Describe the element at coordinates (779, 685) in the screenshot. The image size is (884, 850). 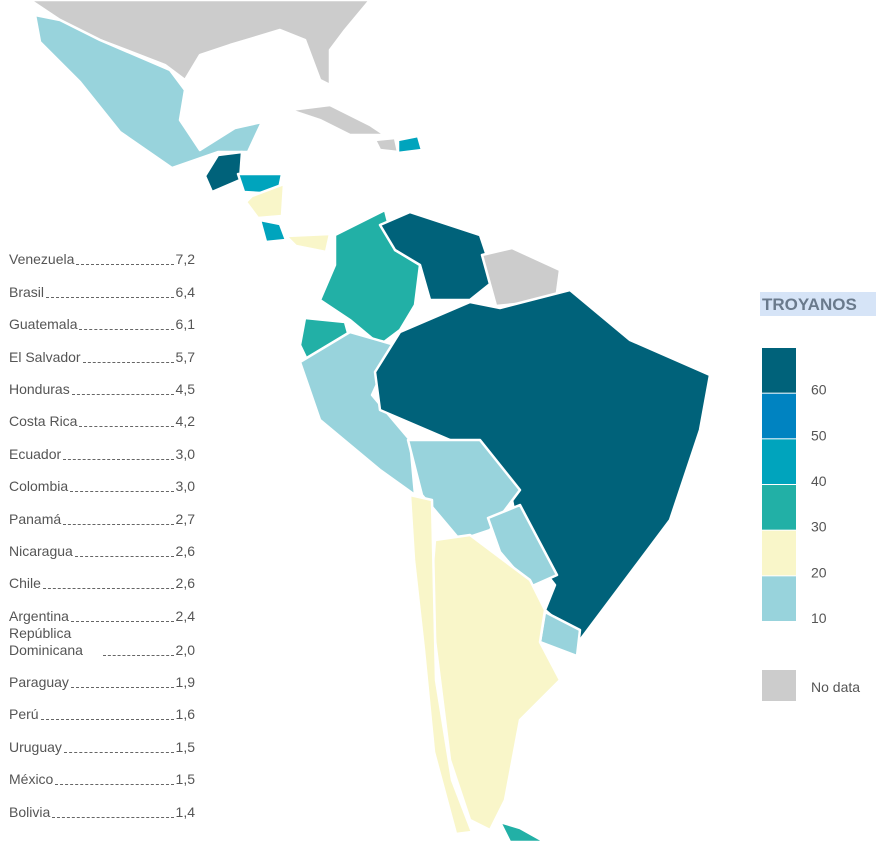
I see `no-data-swatch` at that location.